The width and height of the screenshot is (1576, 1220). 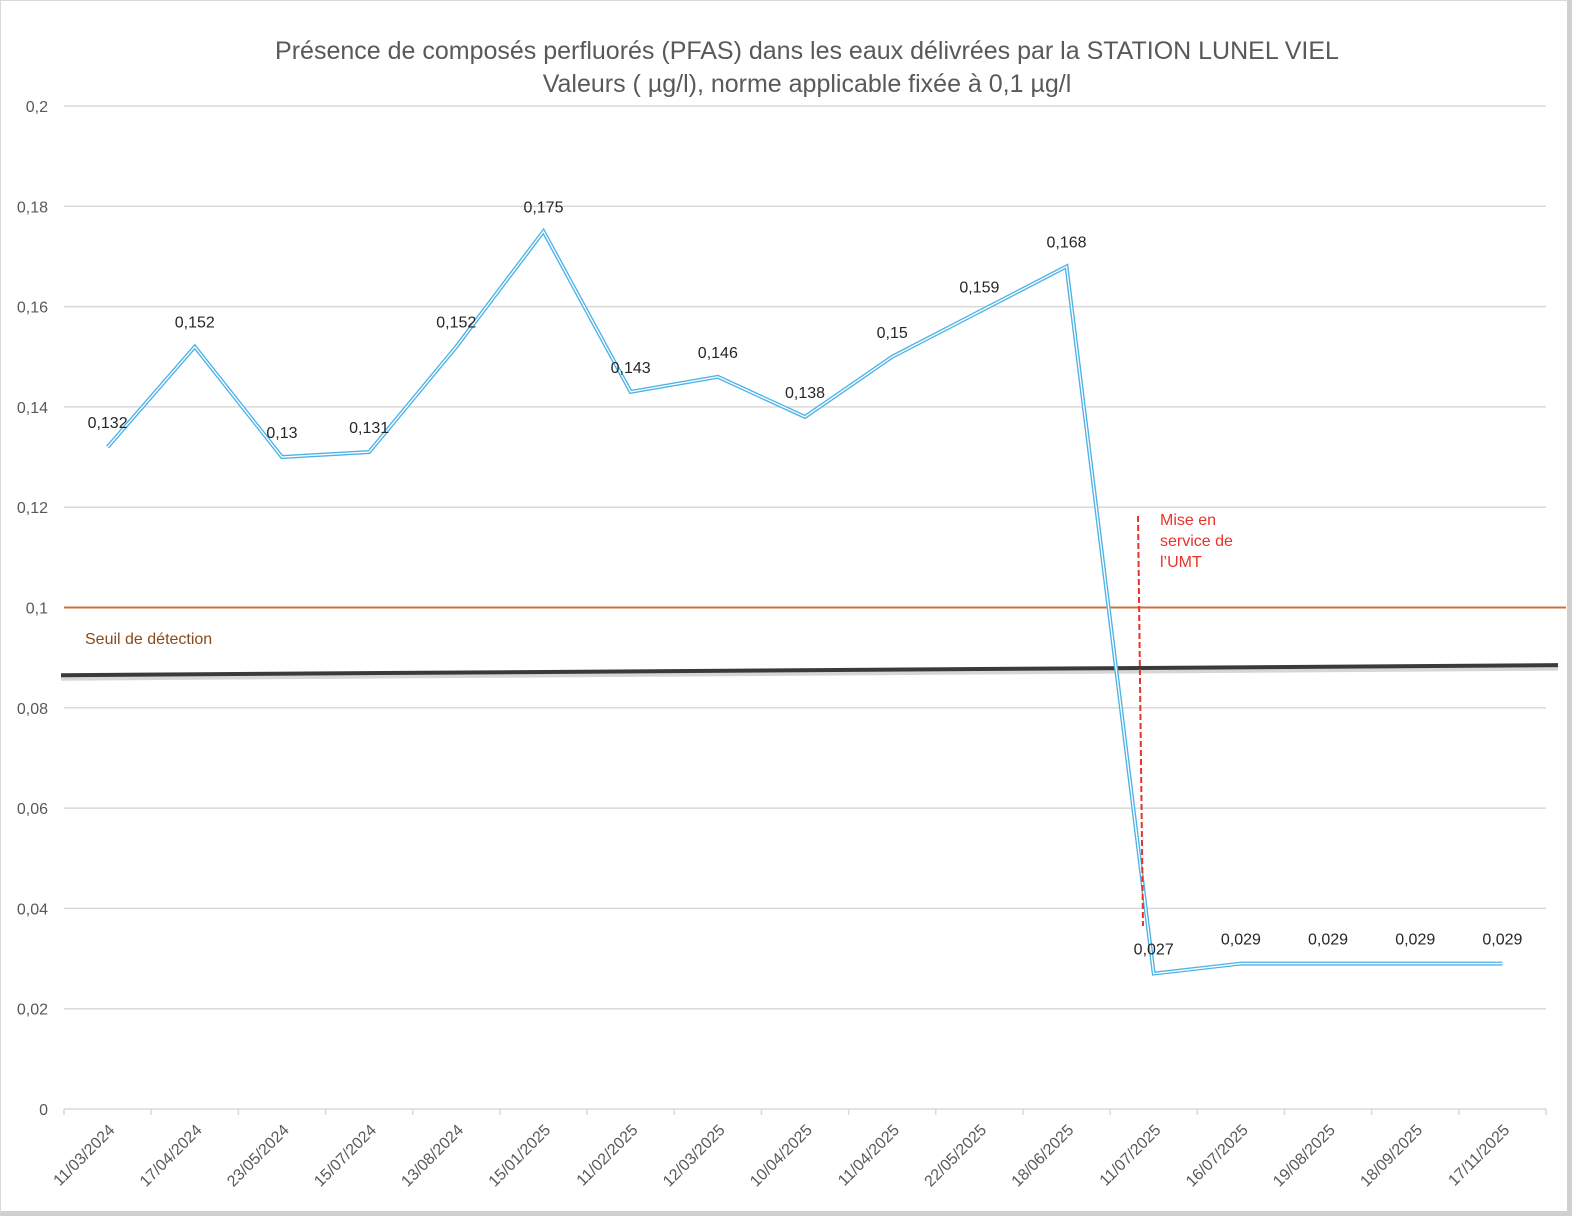 I want to click on x-tick-label: 11/02/2025, so click(x=608, y=1156).